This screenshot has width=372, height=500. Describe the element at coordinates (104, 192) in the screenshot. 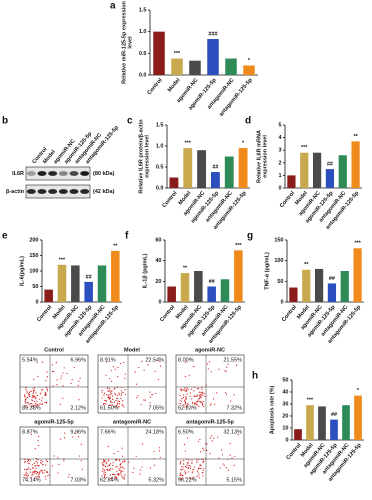

I see `blot-size: (42 kDa)` at that location.